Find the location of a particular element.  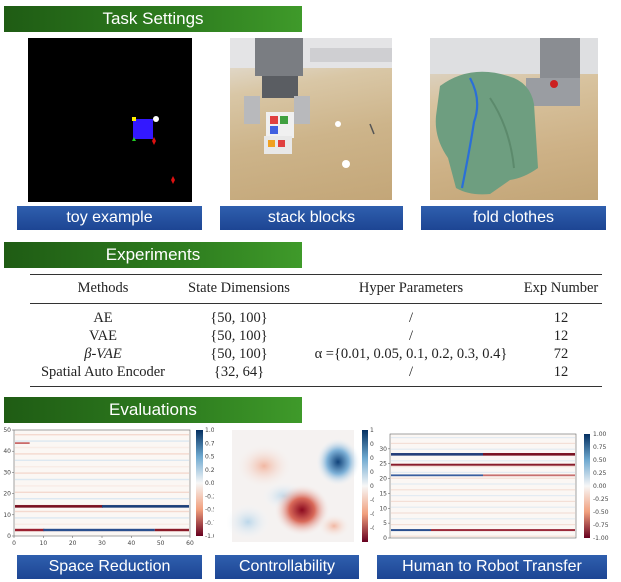

header-methods: Methods is located at coordinates (103, 288).